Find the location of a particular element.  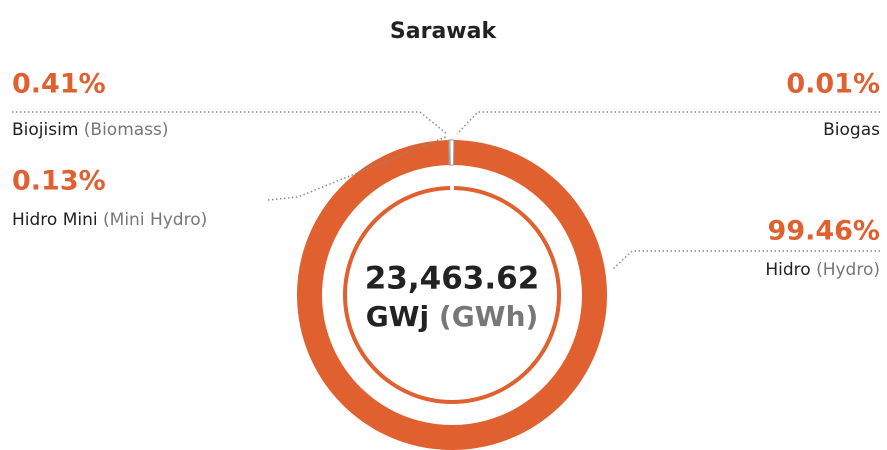

category-label: Hidro Mini (Mini Hydro) is located at coordinates (109, 220).